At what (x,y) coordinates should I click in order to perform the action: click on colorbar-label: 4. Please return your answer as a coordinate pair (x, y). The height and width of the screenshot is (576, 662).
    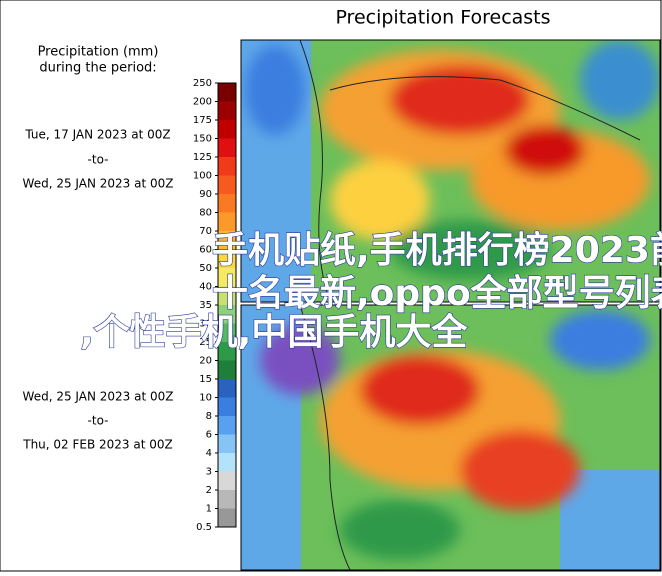
    Looking at the image, I should click on (209, 453).